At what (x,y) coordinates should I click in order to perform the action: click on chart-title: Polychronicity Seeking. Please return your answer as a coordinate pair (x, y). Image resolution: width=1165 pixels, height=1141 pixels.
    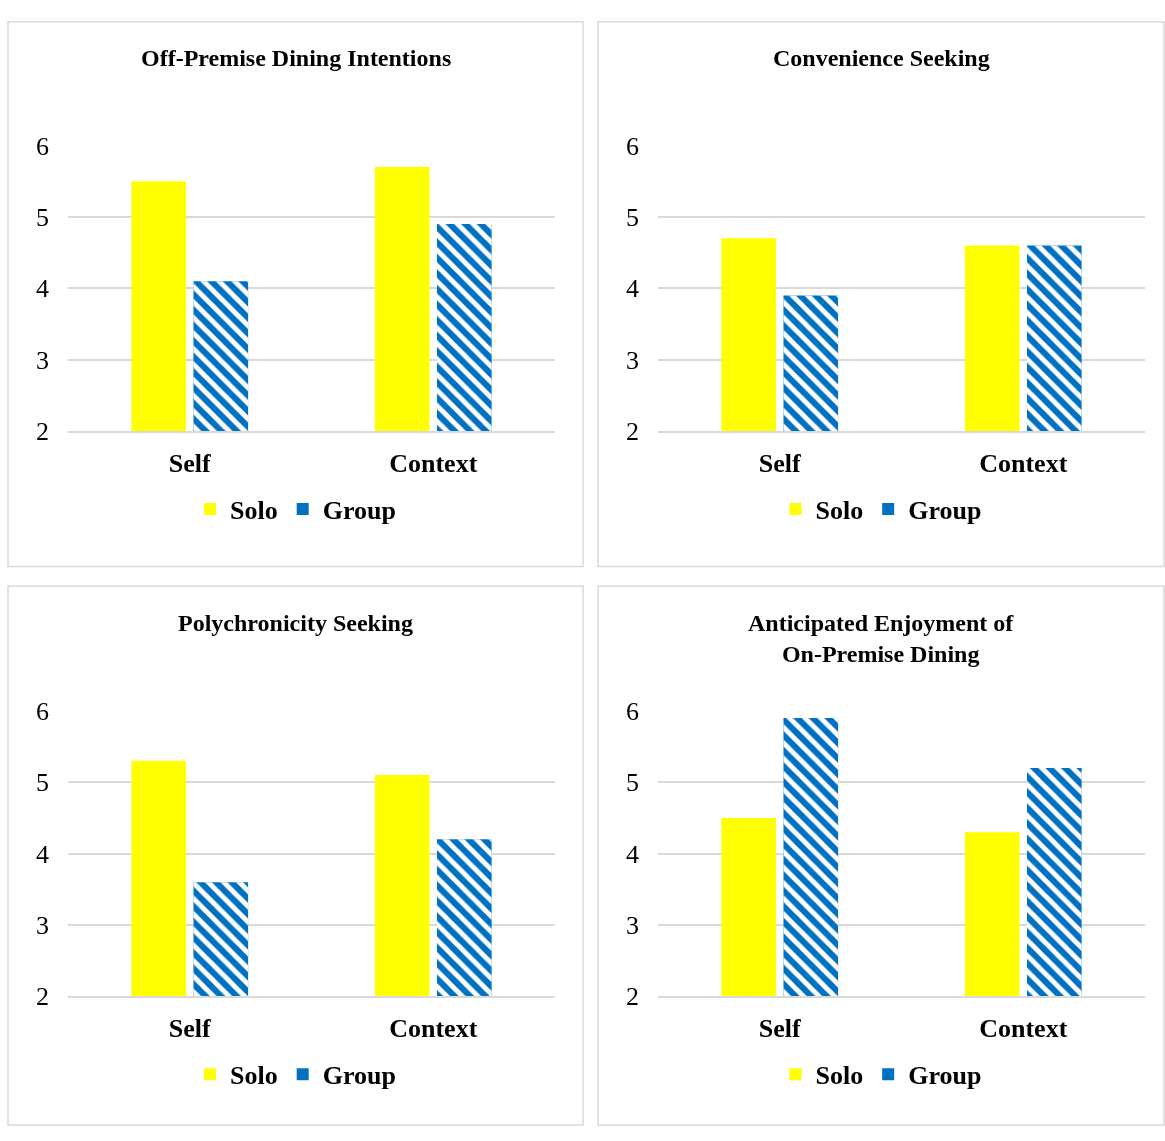
    Looking at the image, I should click on (295, 623).